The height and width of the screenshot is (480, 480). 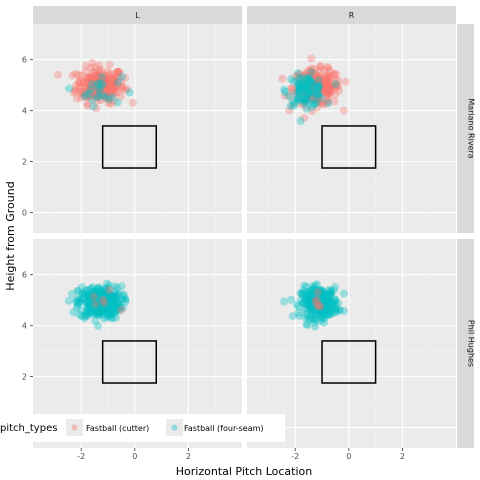 What do you see at coordinates (349, 362) in the screenshot?
I see `strike-zone` at bounding box center [349, 362].